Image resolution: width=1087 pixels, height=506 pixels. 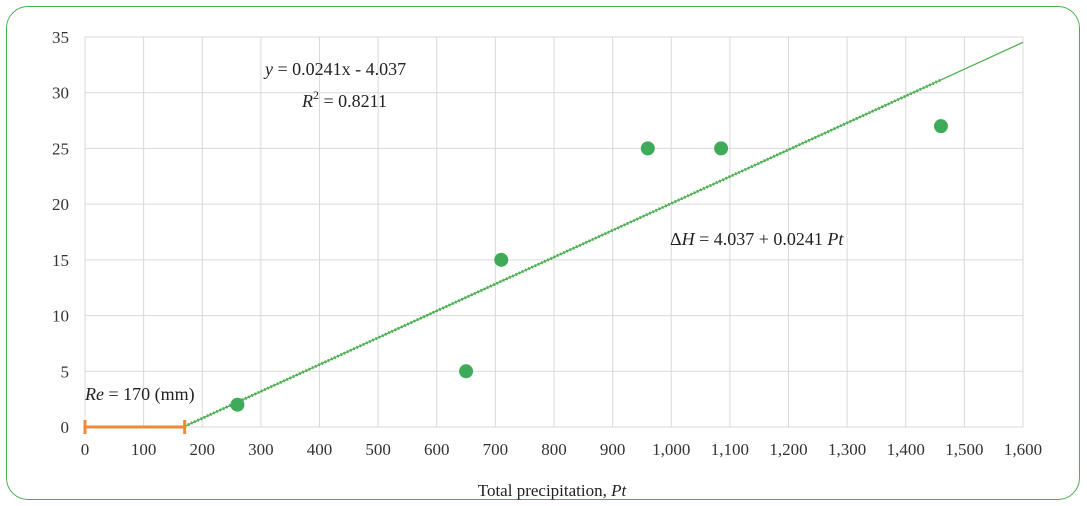 I want to click on y-axis-ticks: 0 5 10 15 20 25 30 35, so click(x=60, y=232).